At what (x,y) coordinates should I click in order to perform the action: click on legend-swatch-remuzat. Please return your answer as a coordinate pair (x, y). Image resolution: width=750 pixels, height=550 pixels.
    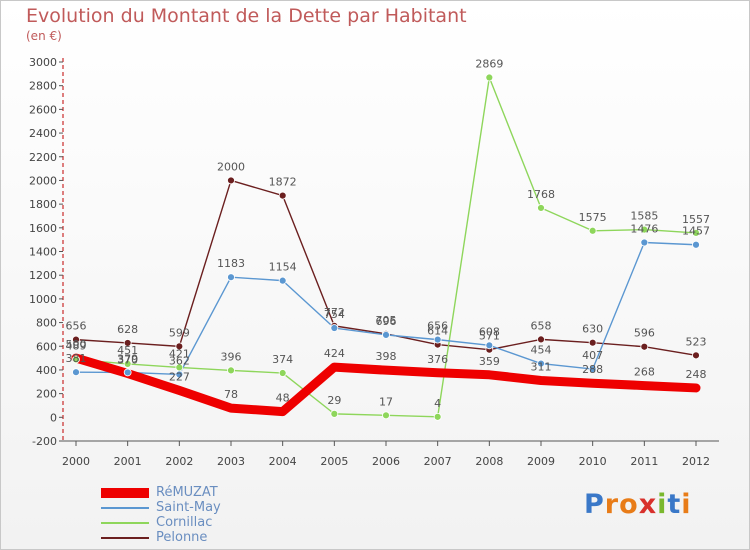
    Looking at the image, I should click on (125, 493).